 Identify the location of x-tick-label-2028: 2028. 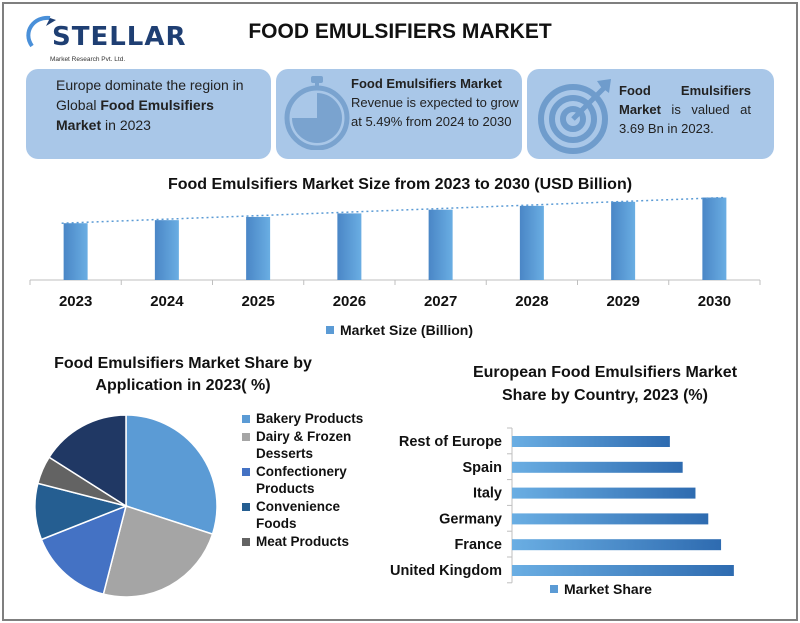
(531, 301).